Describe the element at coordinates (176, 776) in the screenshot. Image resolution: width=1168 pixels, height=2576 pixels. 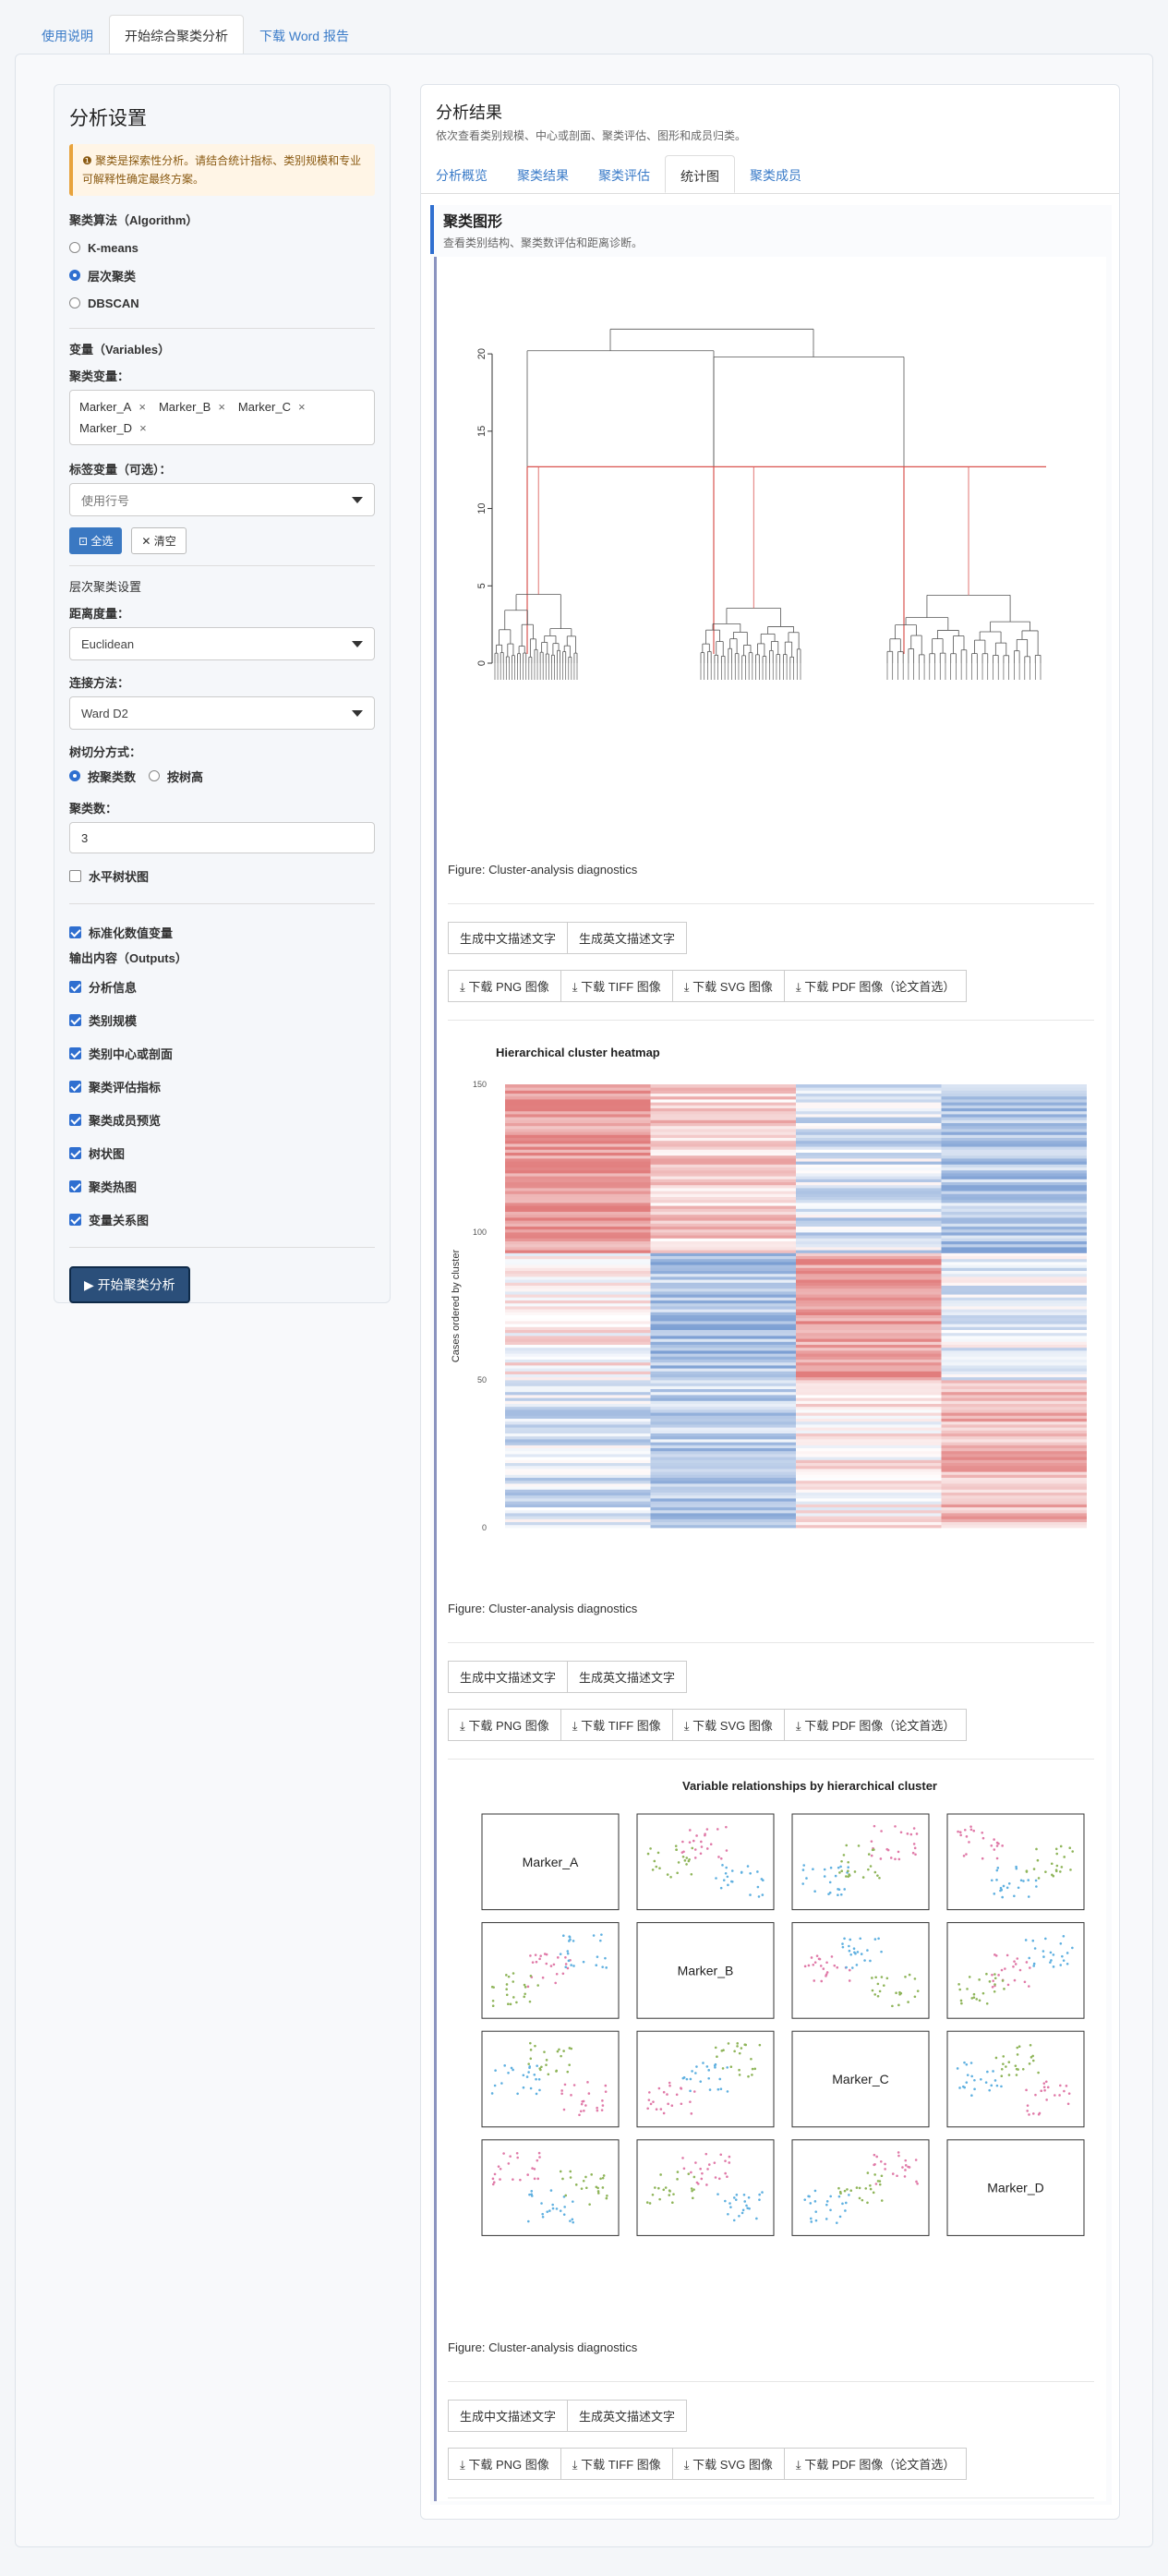
I see `radio-cut-height: 按树高` at that location.